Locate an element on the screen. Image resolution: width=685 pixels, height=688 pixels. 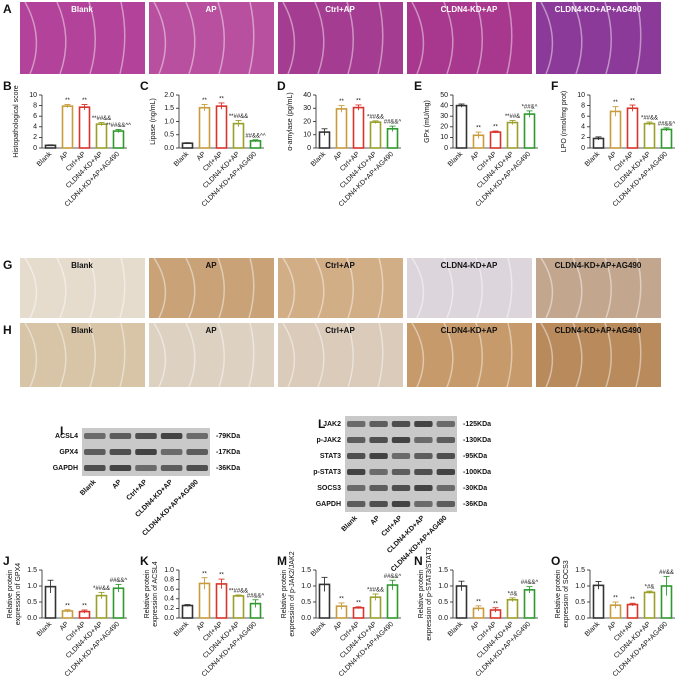
significance-label: *##&& is located at coordinates (375, 591).